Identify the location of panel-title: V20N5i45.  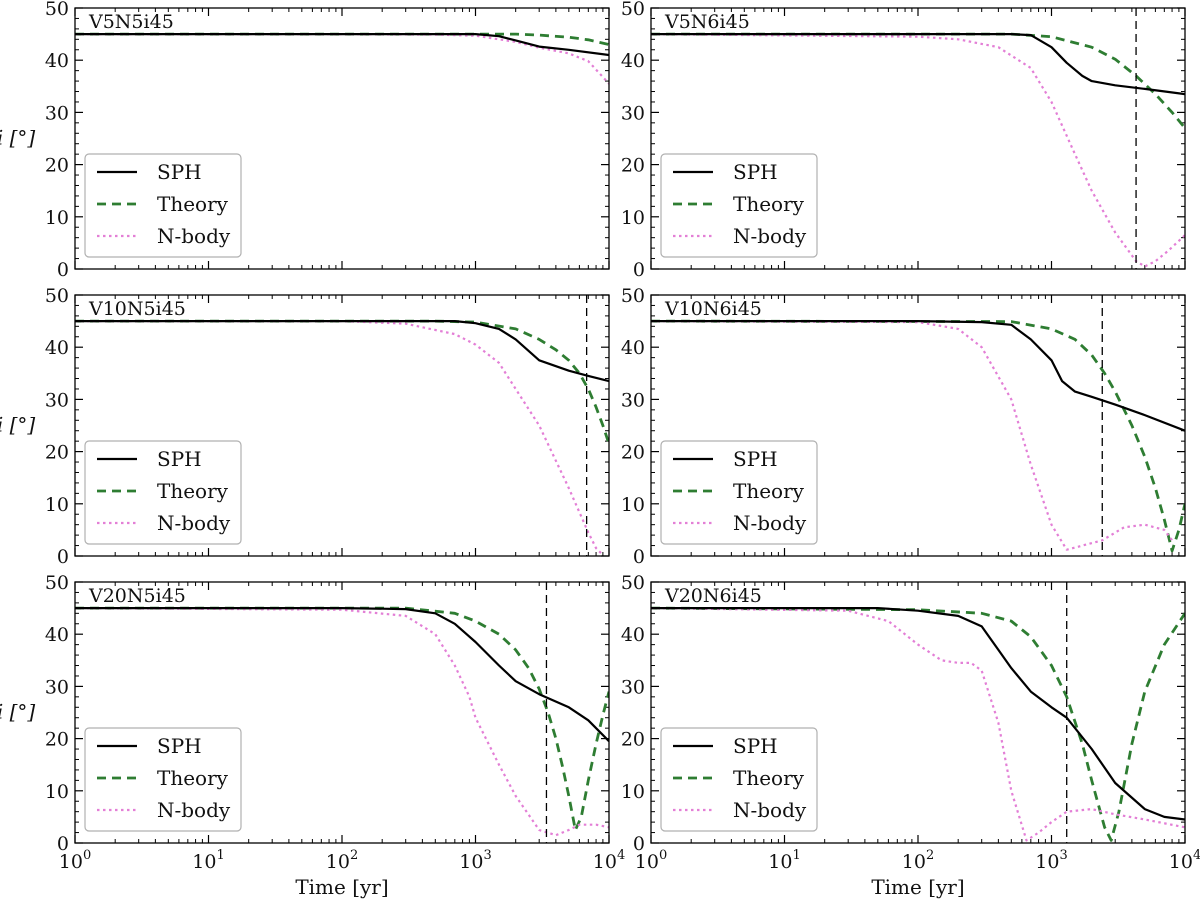
(137, 596).